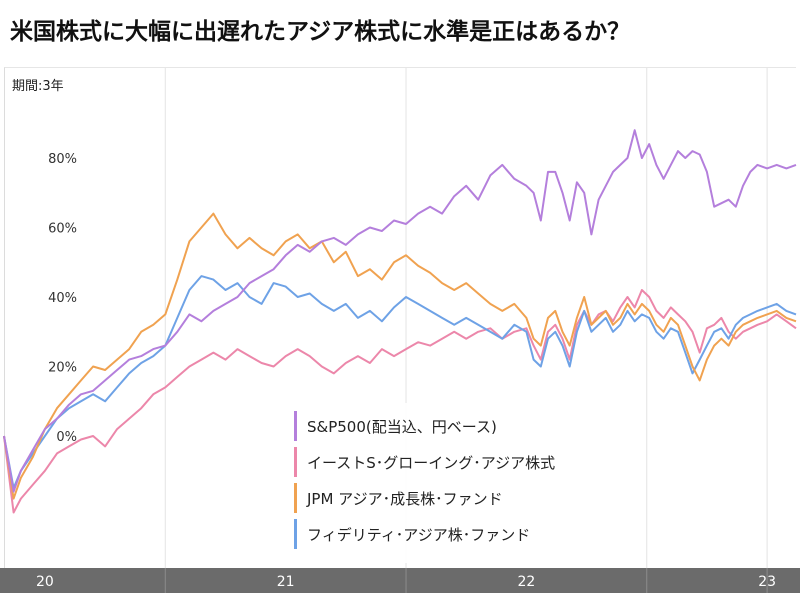 This screenshot has width=800, height=593. Describe the element at coordinates (767, 582) in the screenshot. I see `x-tick-label: 23` at that location.